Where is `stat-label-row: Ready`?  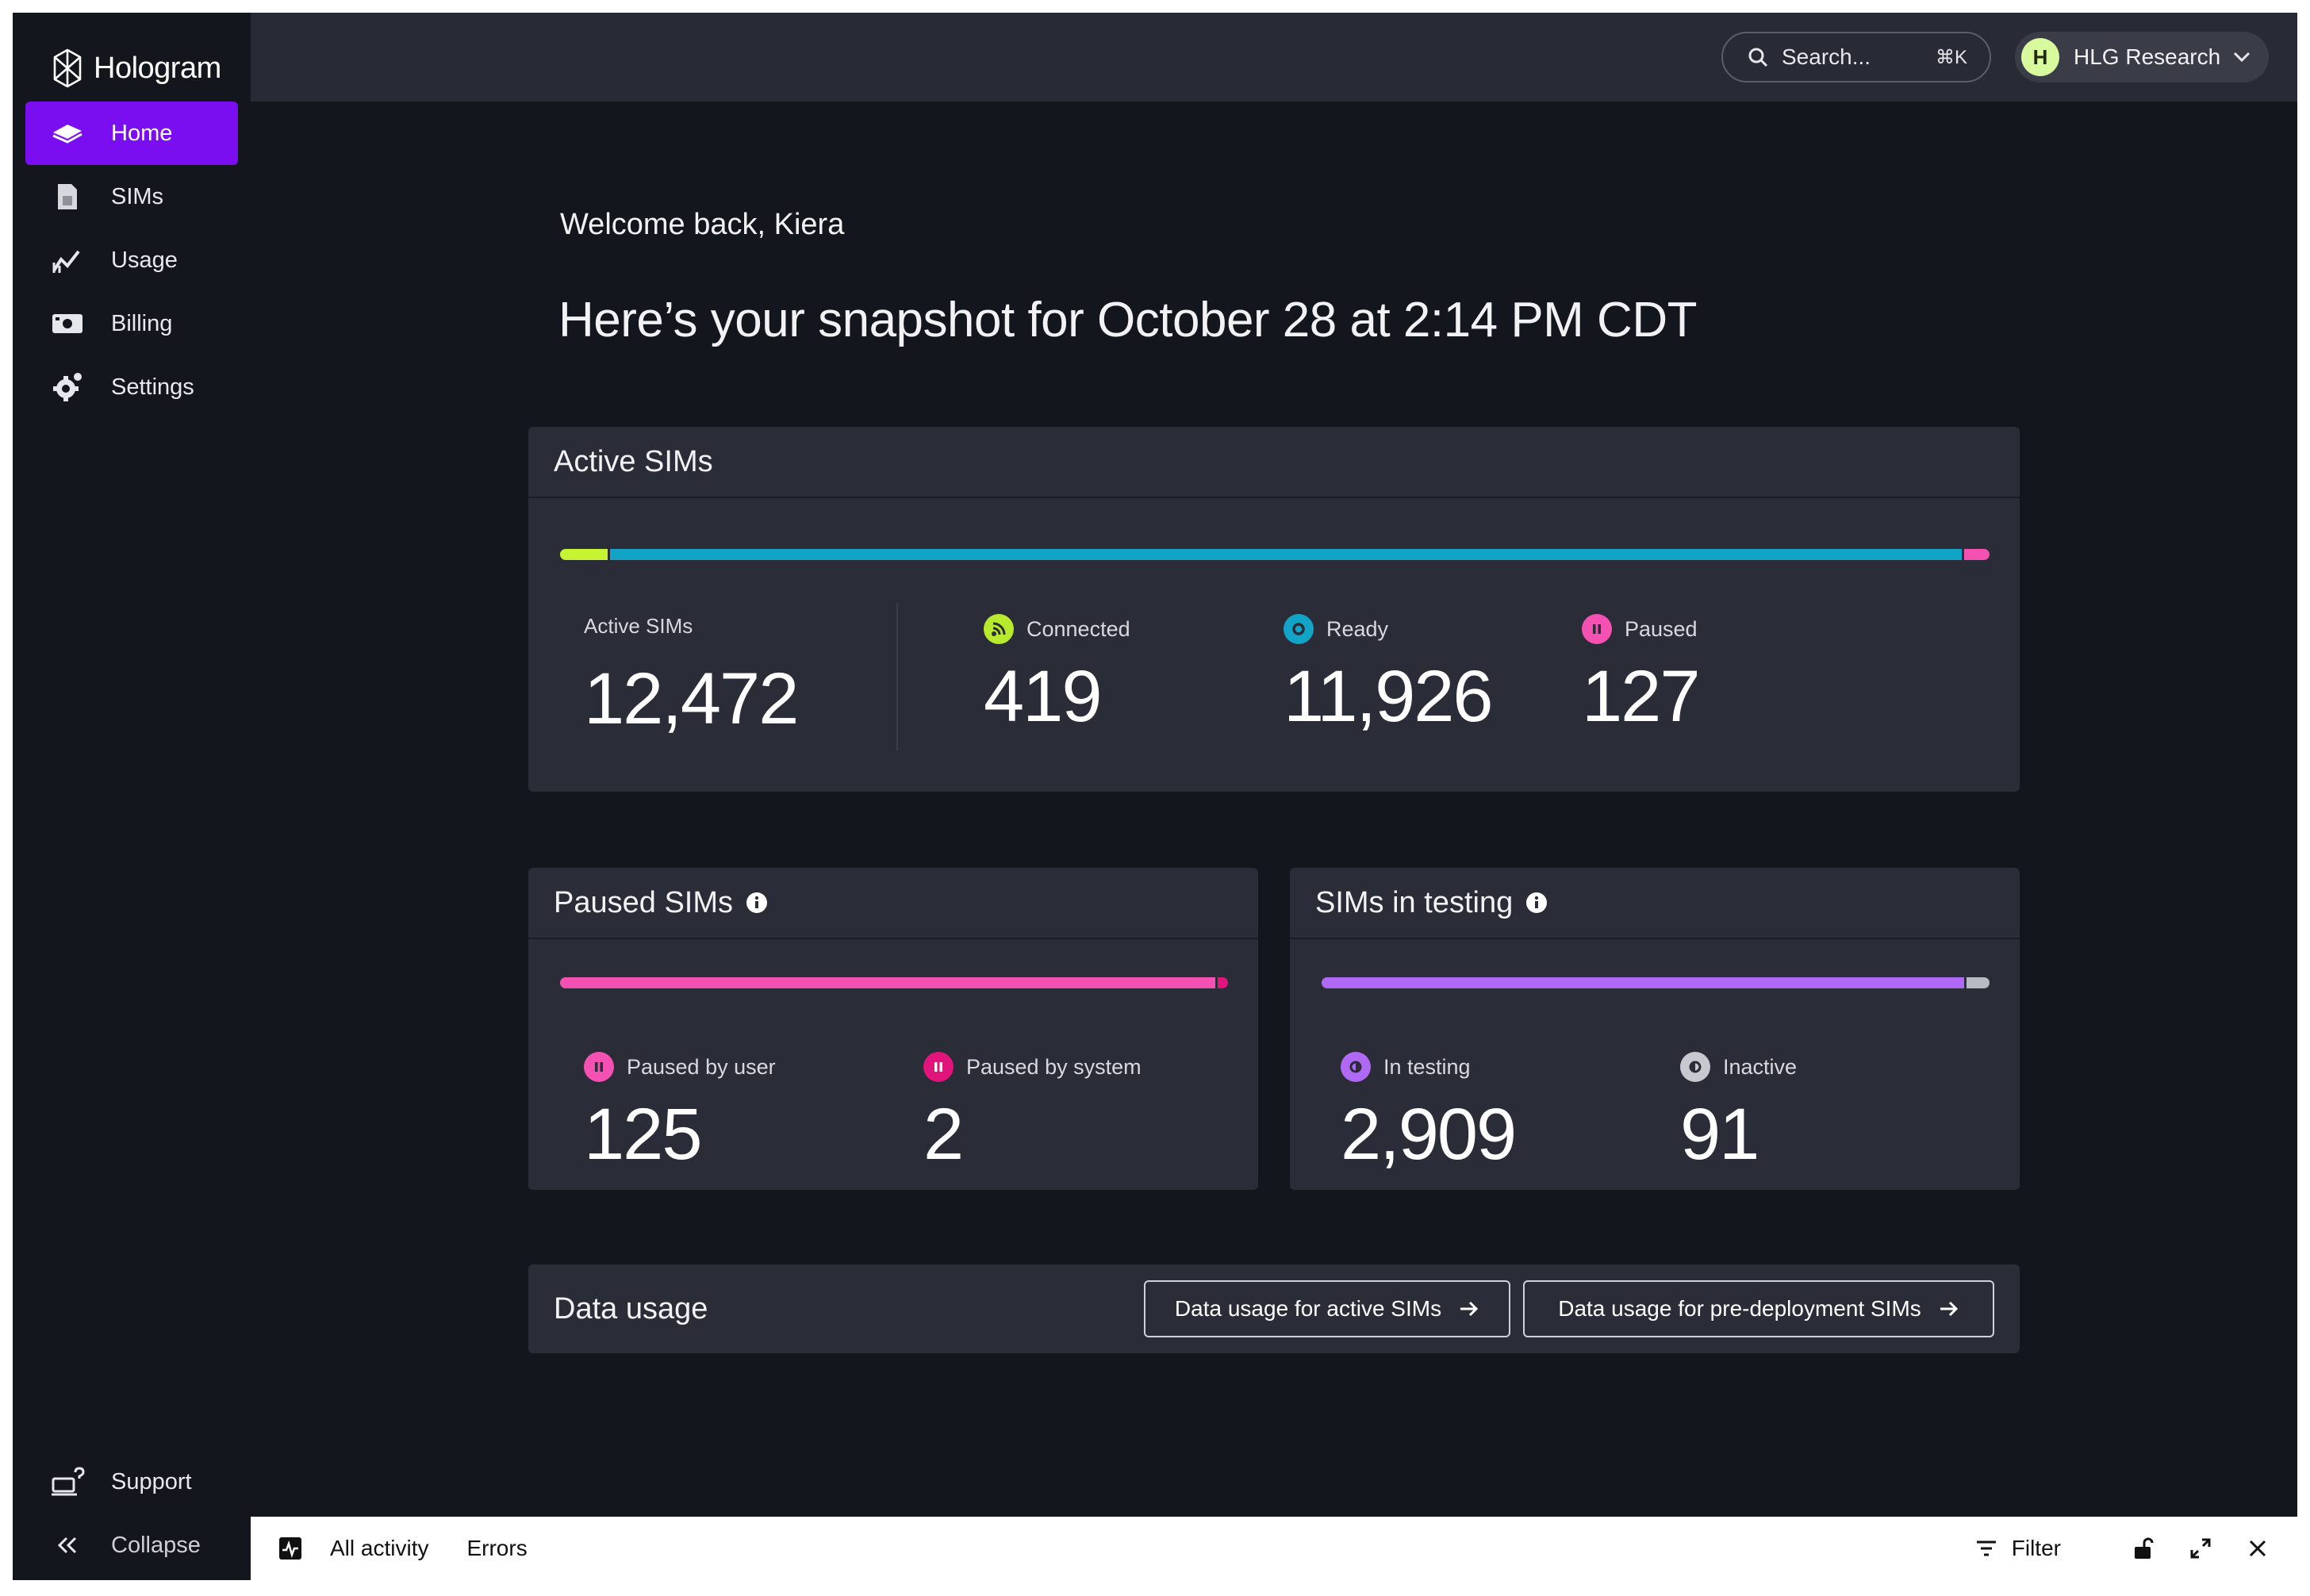 stat-label-row: Ready is located at coordinates (1388, 629).